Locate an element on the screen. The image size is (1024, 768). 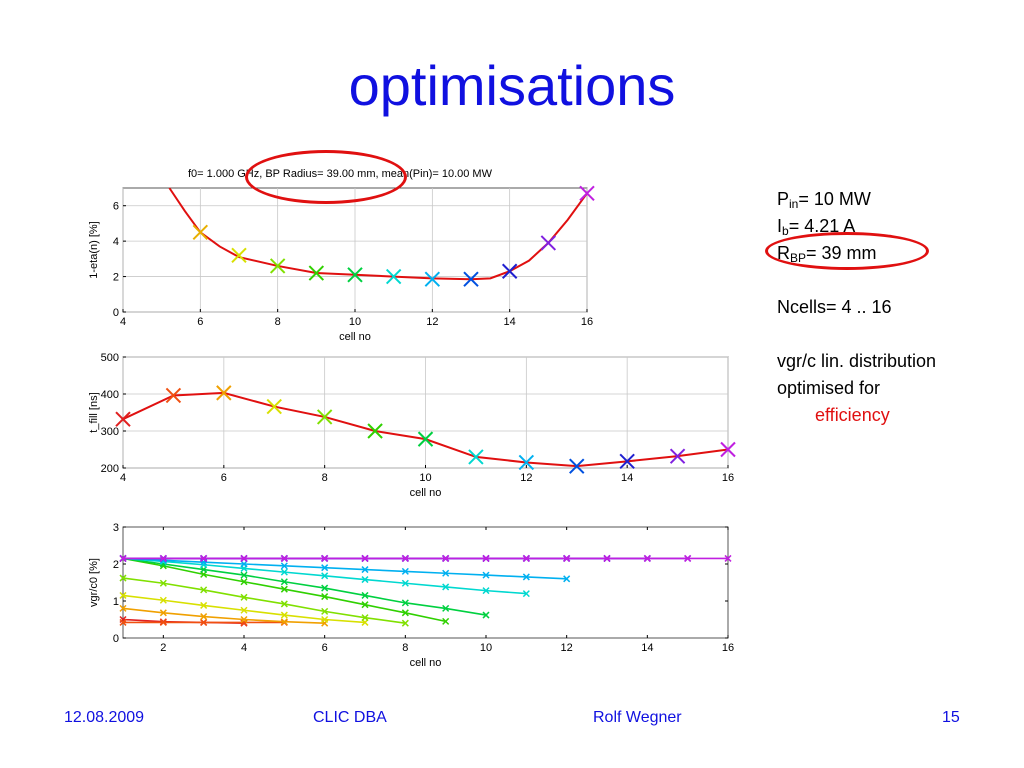
chart3-series-n6 is located at coordinates (223, 615).